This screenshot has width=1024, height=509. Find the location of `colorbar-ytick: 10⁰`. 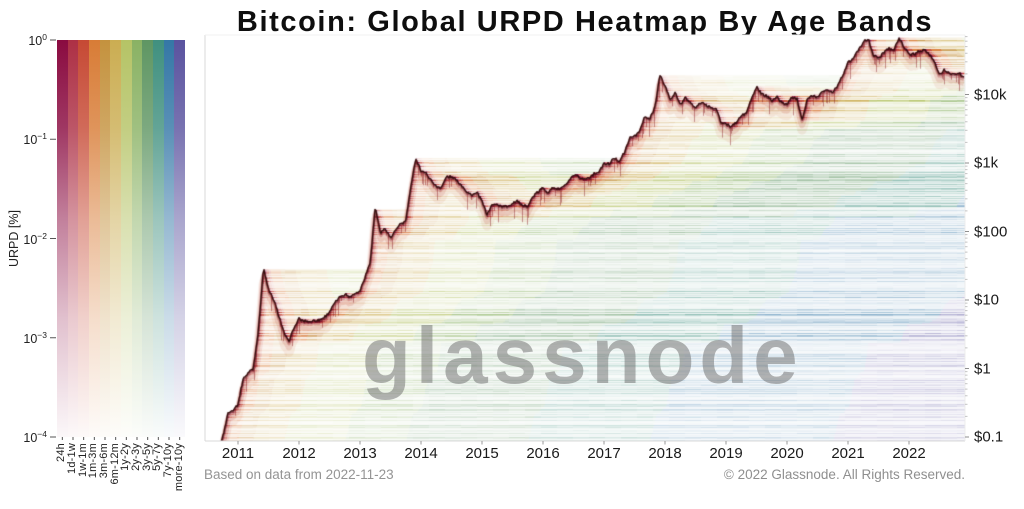

colorbar-ytick: 10⁰ is located at coordinates (37, 40).